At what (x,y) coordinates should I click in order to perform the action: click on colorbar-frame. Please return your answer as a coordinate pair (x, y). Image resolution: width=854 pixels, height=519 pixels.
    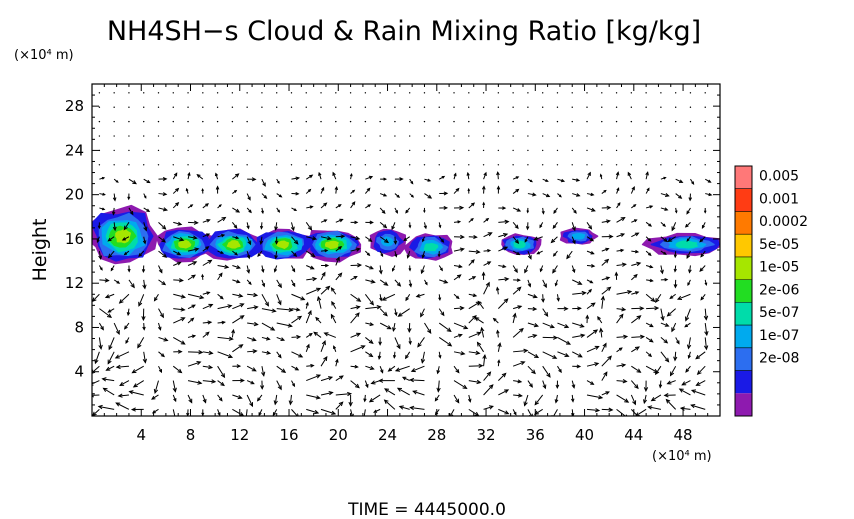
    Looking at the image, I should click on (743, 291).